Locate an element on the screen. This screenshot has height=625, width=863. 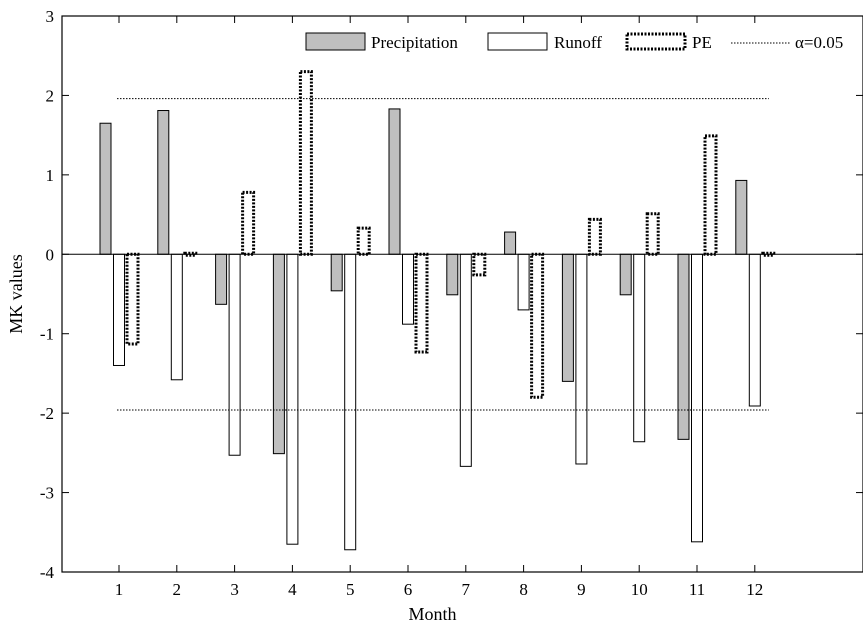
x-tick-label: 3 is located at coordinates (234, 589).